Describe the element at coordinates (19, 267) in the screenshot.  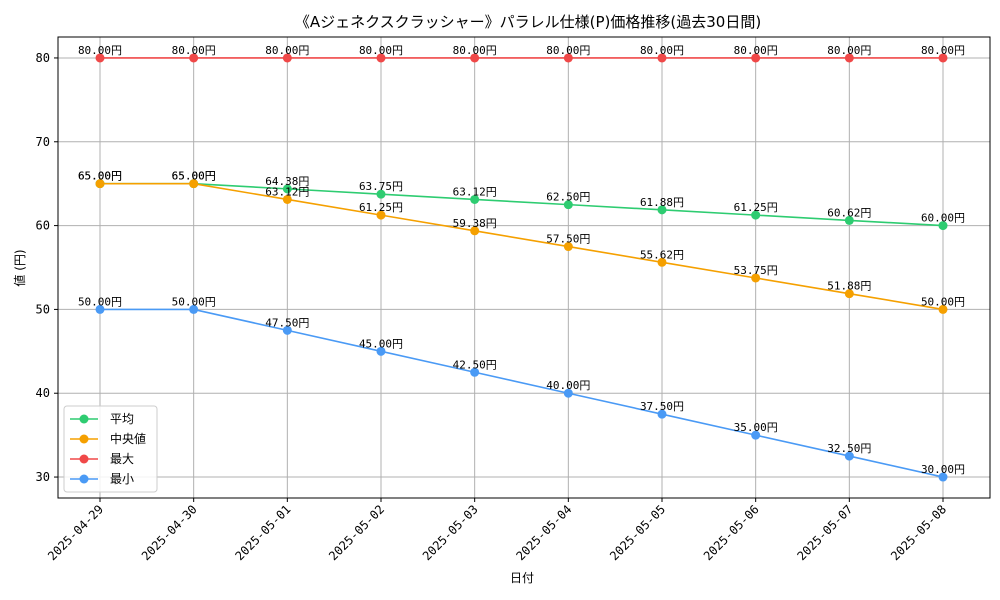
I see `y-axis-label: 値 (円)` at that location.